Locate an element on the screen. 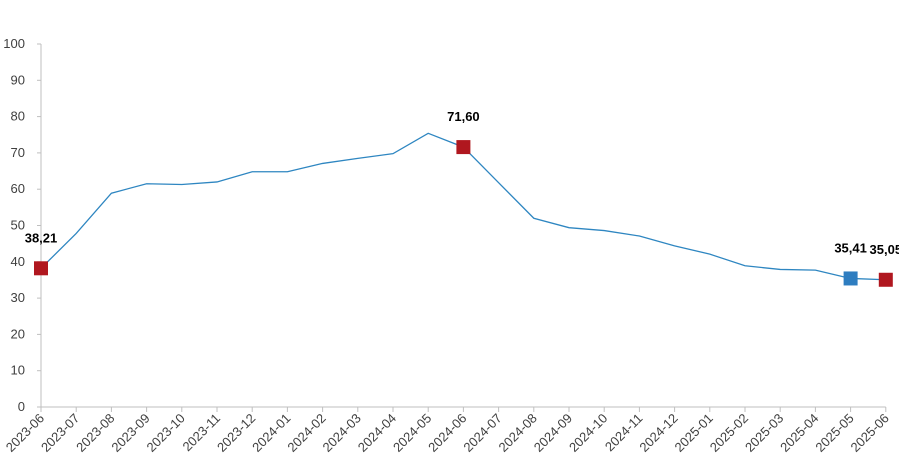  x-tick-label: 2025-04 is located at coordinates (799, 433).